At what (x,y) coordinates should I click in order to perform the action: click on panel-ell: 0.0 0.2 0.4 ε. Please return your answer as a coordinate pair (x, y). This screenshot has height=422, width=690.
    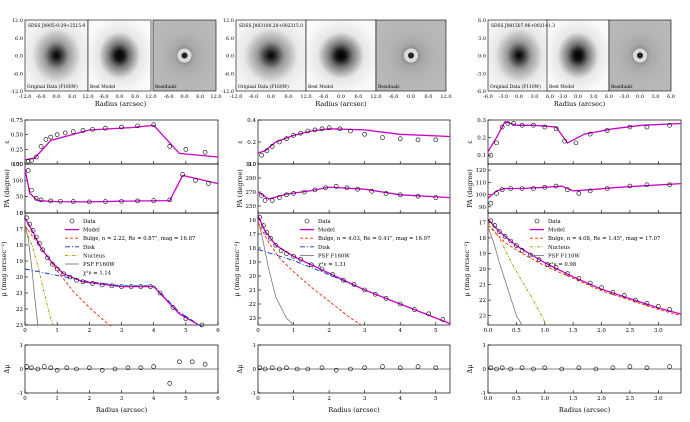
    Looking at the image, I should click on (343, 143).